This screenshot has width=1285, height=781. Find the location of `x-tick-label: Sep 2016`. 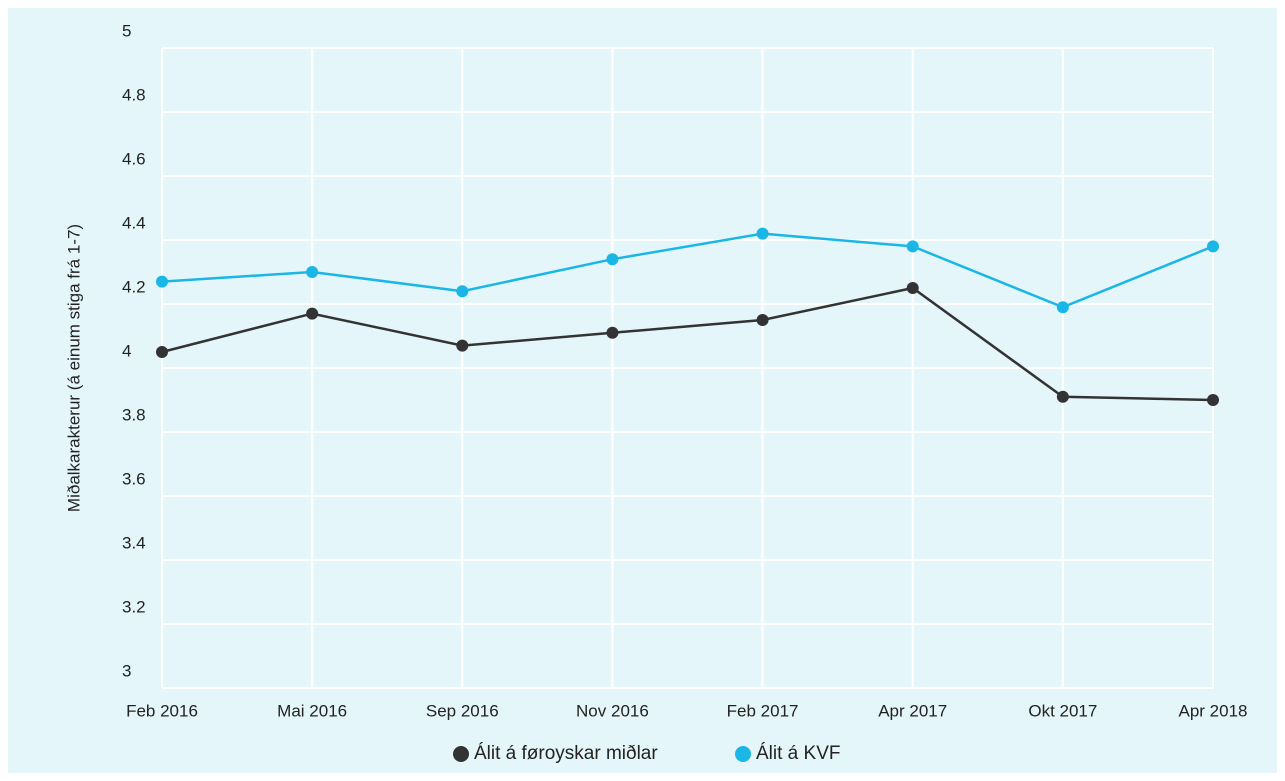

x-tick-label: Sep 2016 is located at coordinates (462, 710).